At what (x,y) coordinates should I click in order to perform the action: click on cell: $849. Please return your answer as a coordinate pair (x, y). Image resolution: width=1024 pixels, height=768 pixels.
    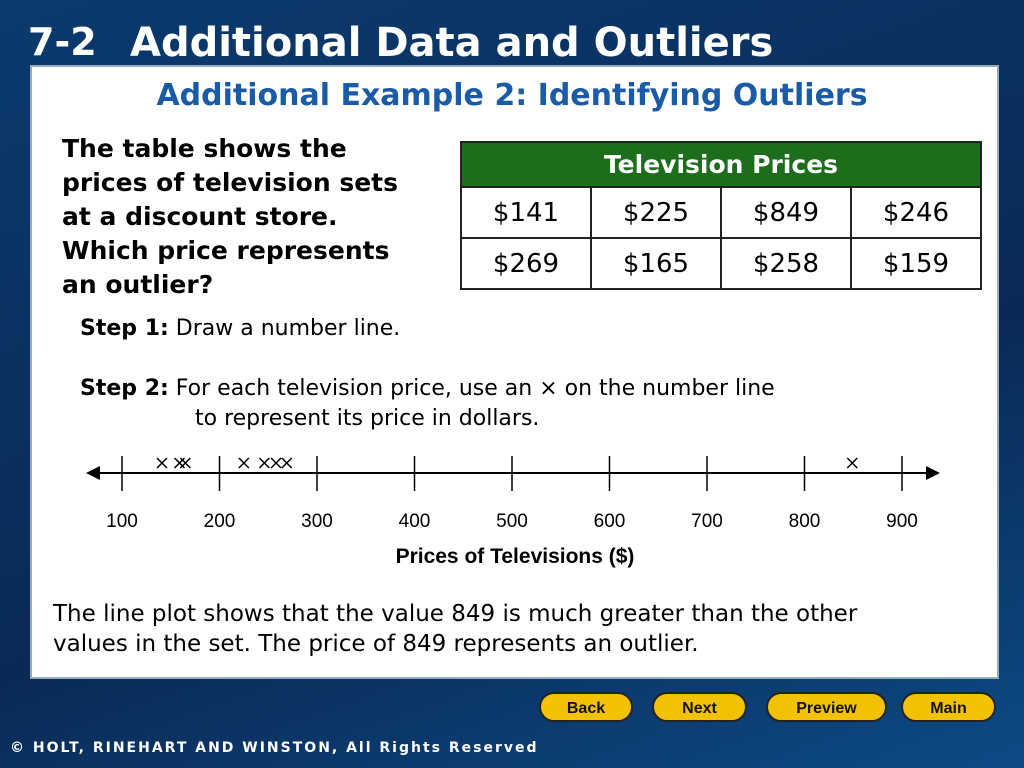
    Looking at the image, I should click on (786, 212).